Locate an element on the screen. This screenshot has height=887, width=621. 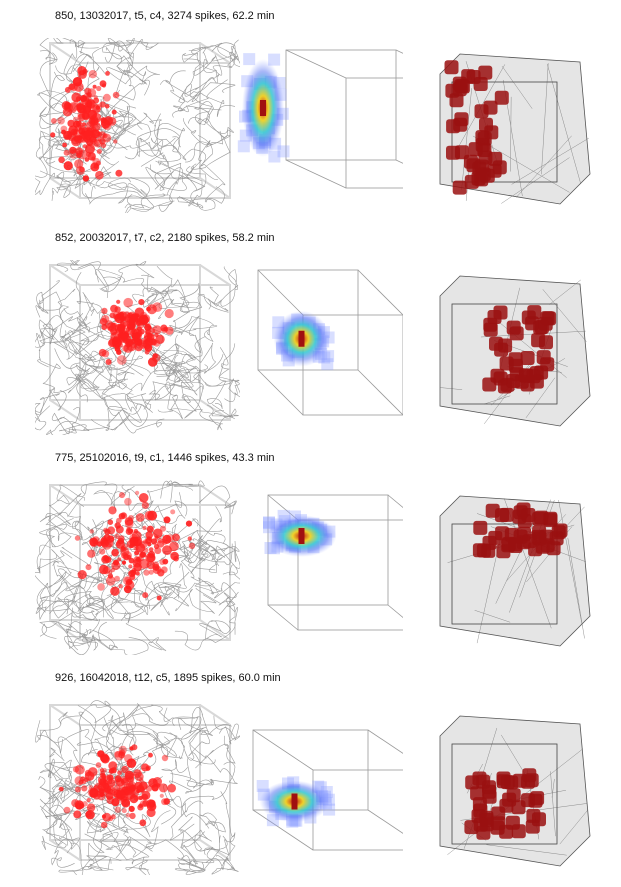
trajectory-lines is located at coordinates (137, 125).